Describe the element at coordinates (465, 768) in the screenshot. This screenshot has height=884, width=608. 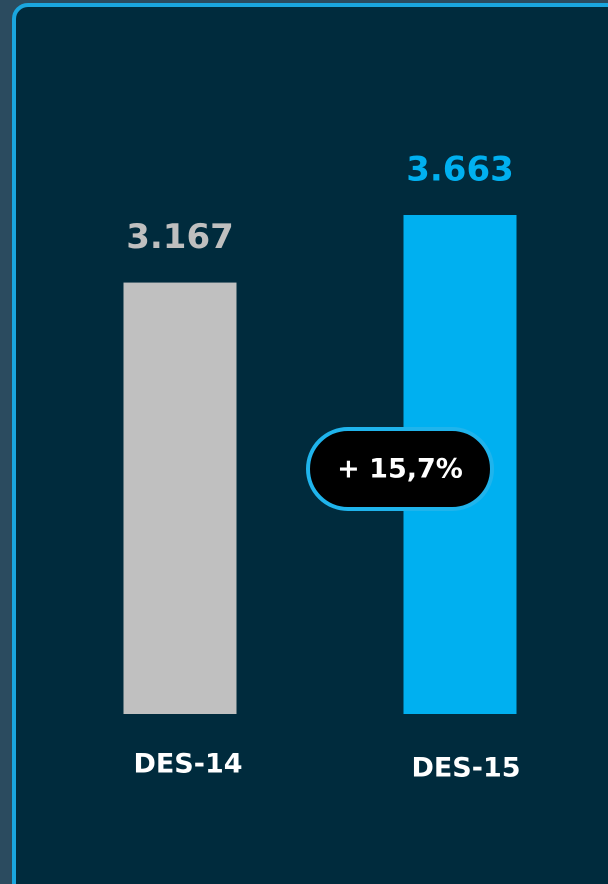
I see `category-label: DES-15` at that location.